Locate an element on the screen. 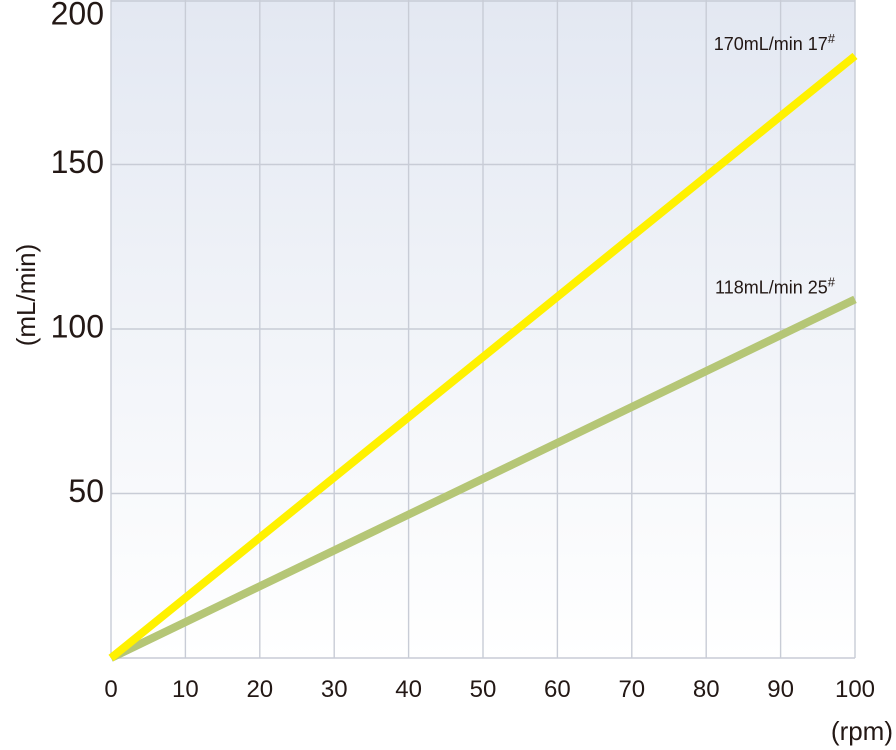  series-label-text: 170mL/min 17 is located at coordinates (771, 44).